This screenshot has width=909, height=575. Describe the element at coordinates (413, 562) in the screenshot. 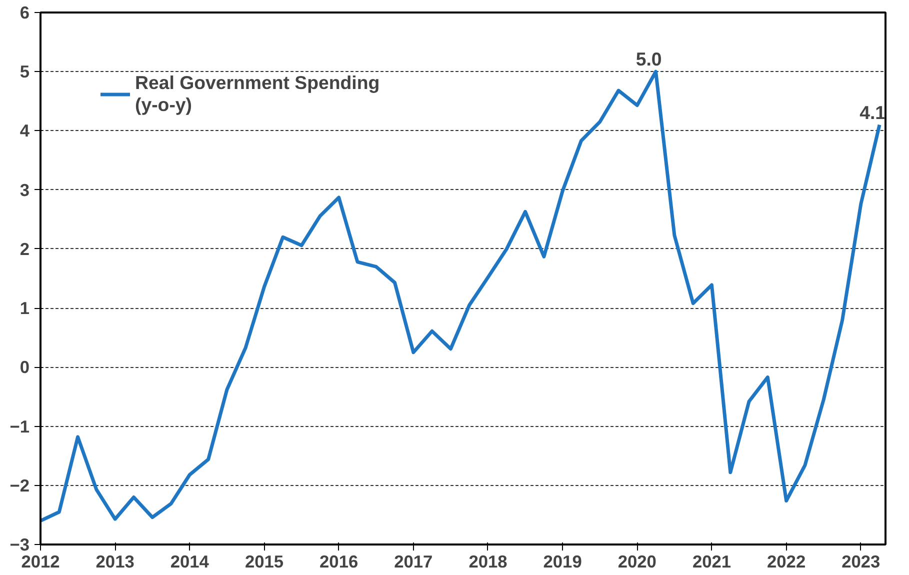

I see `x-tick-label: 2017` at that location.